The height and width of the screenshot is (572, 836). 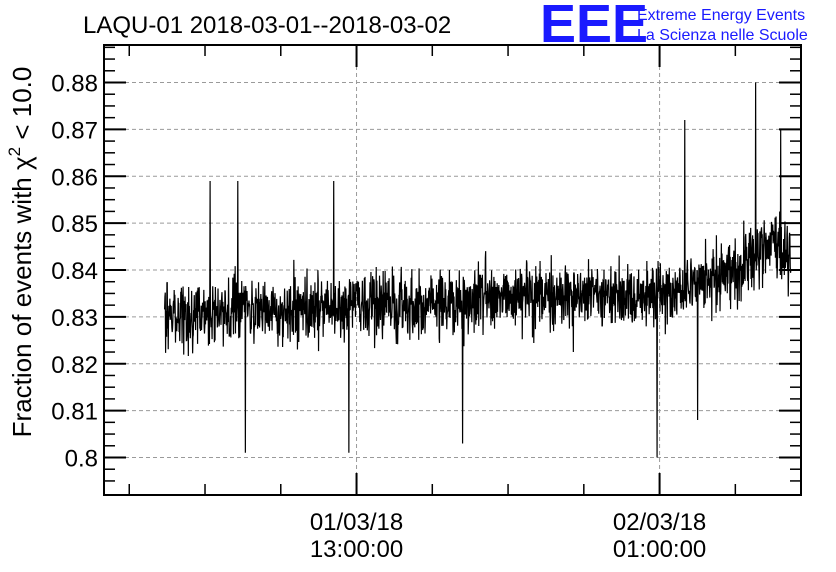 I want to click on y-tick-label: 0.87, so click(x=74, y=130).